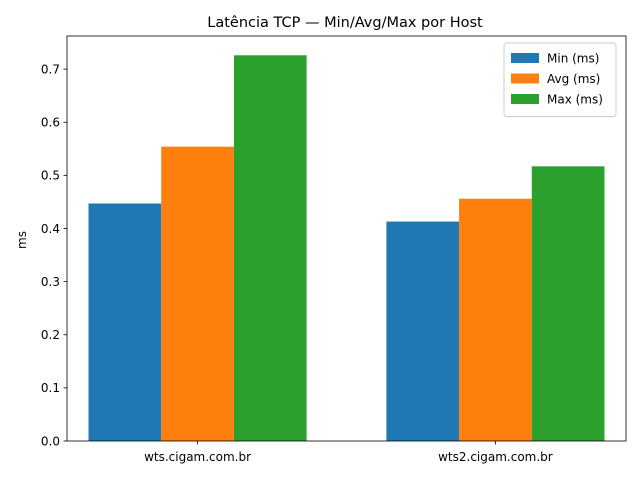 The width and height of the screenshot is (640, 480). What do you see at coordinates (50, 229) in the screenshot?
I see `y-tick-label: 0.4` at bounding box center [50, 229].